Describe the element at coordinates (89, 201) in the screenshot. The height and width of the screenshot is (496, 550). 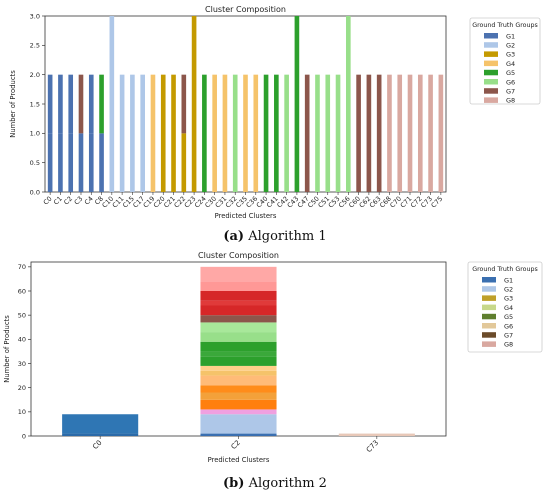
I see `chart1-xtick-label: C4` at that location.